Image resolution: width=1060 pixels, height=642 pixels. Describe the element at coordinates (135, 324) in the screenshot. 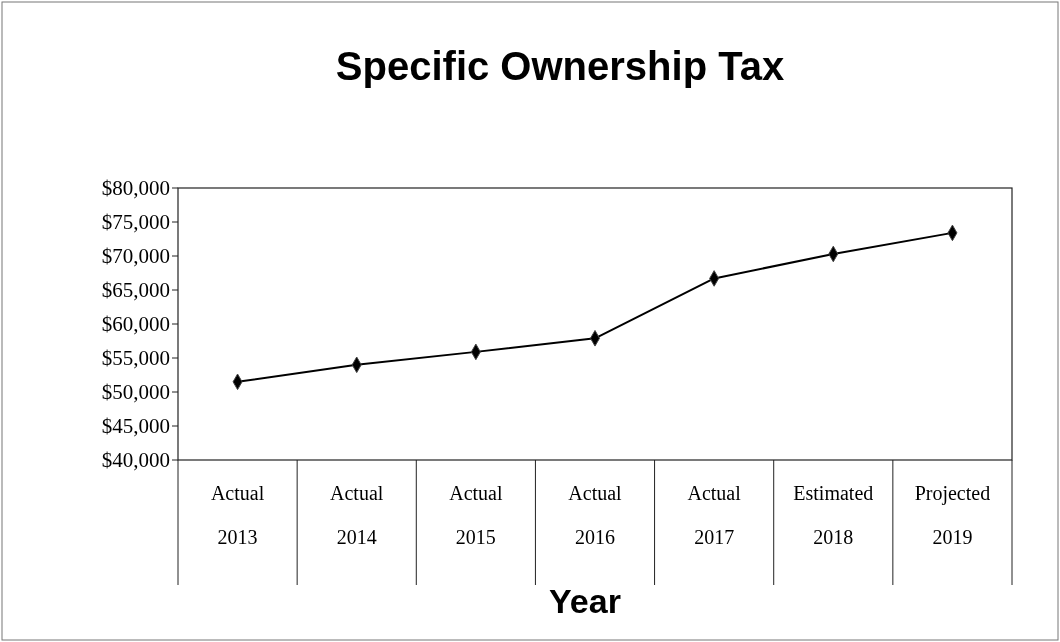

I see `y-tick-label: $60,000` at that location.